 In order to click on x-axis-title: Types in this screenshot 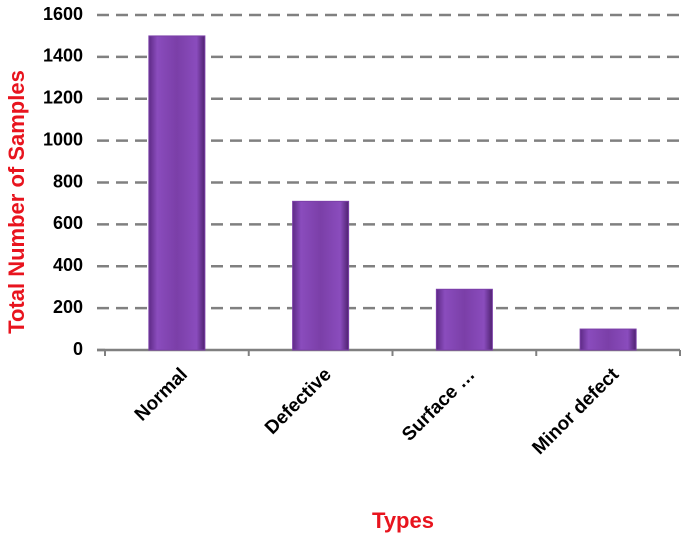, I will do `click(403, 520)`.